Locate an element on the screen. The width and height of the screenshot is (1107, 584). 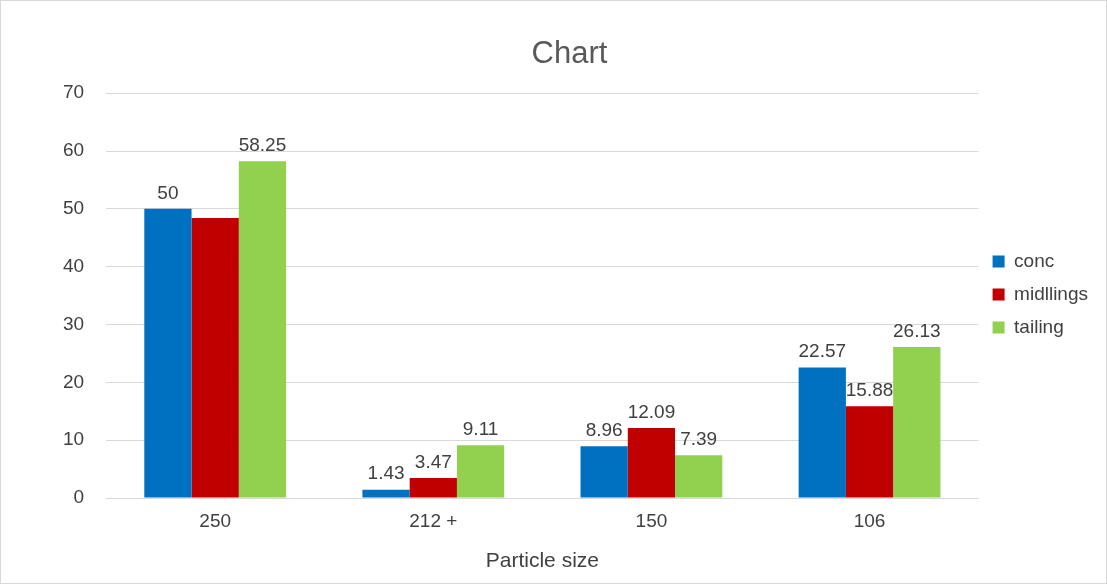
y-tick-label: 0 is located at coordinates (79, 497).